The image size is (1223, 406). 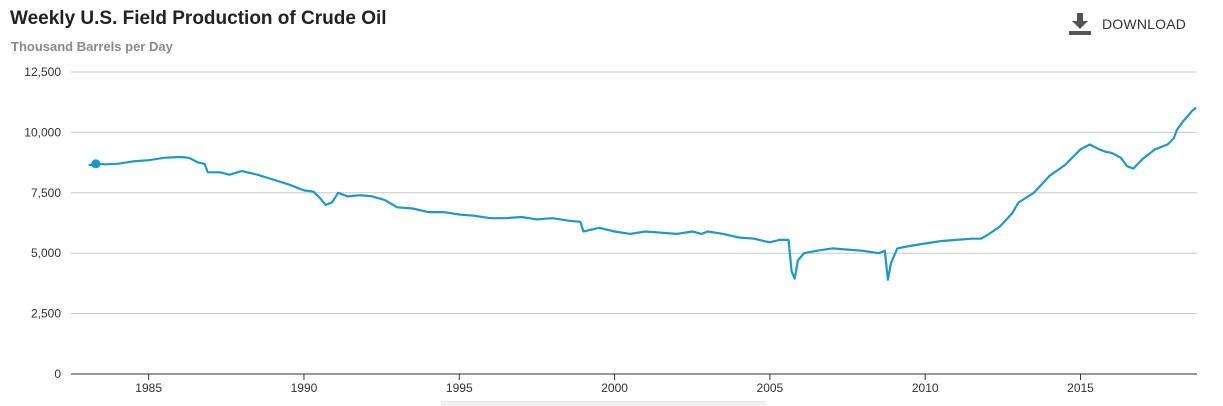 What do you see at coordinates (42, 132) in the screenshot?
I see `y-tick-label: 10,000` at bounding box center [42, 132].